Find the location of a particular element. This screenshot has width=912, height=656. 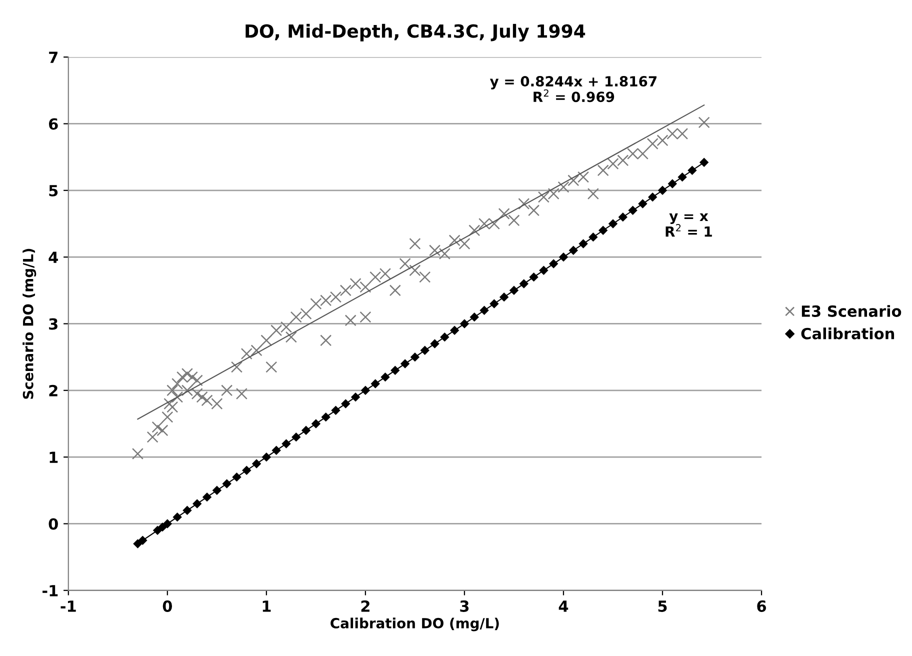

annotation: y = x R$^{2}$ = 1 is located at coordinates (689, 225).